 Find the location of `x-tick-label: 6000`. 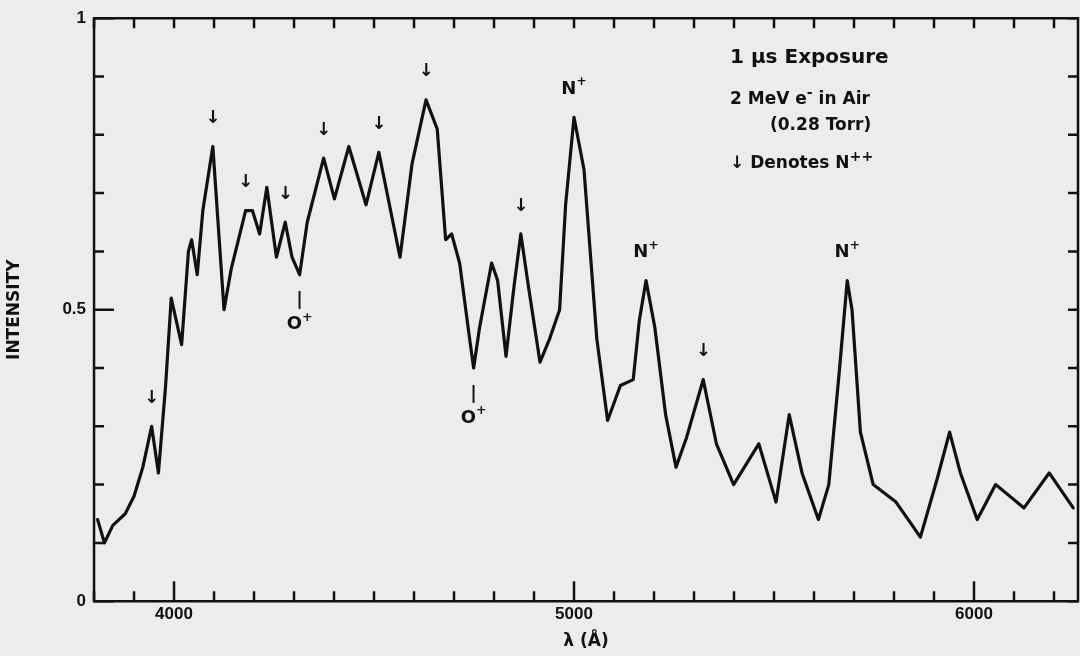

x-tick-label: 6000 is located at coordinates (974, 614).